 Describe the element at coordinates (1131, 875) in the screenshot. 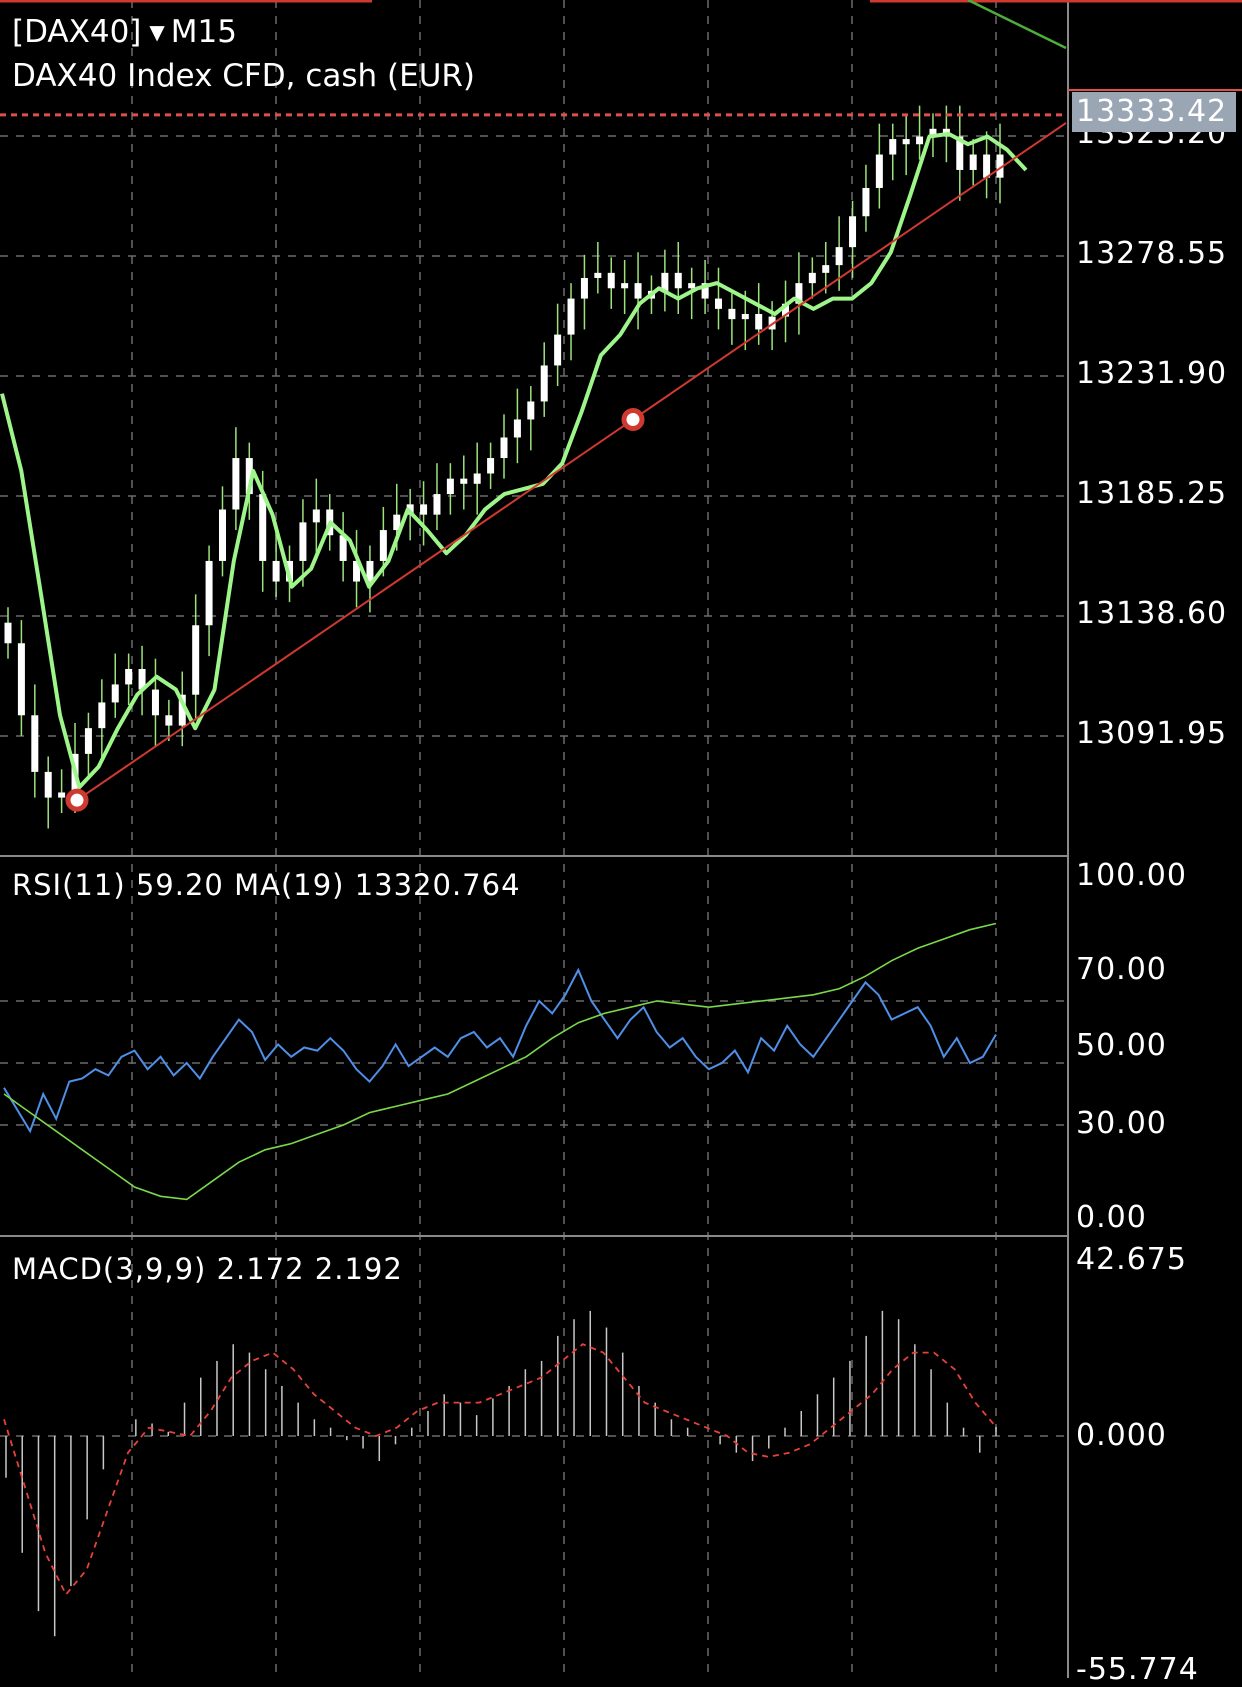

I see `rsi-axis-label: 100.00` at that location.